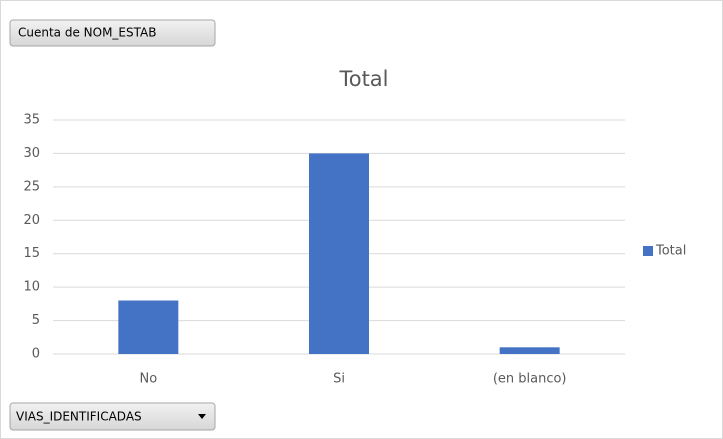 Image resolution: width=723 pixels, height=439 pixels. I want to click on value-field-button: Cuenta de NOM_ESTAB, so click(112, 33).